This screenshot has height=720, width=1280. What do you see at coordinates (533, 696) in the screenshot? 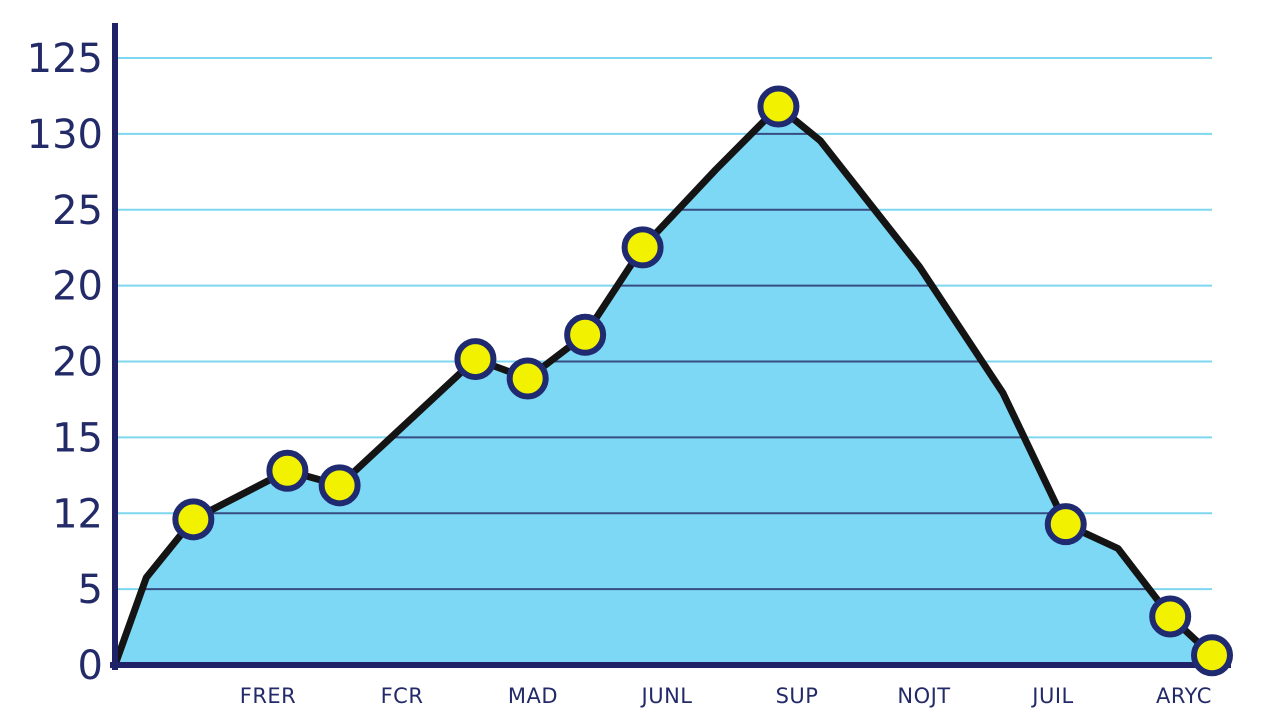
I see `x-tick-label: MAD` at bounding box center [533, 696].